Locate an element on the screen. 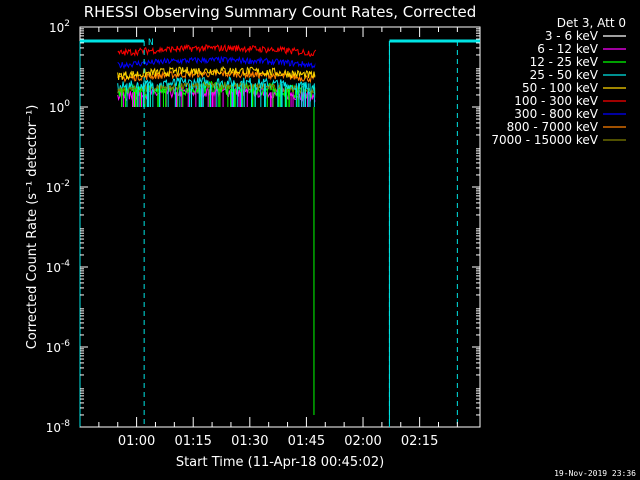 This screenshot has height=480, width=640. x-tick-label: 02:15 is located at coordinates (419, 441).